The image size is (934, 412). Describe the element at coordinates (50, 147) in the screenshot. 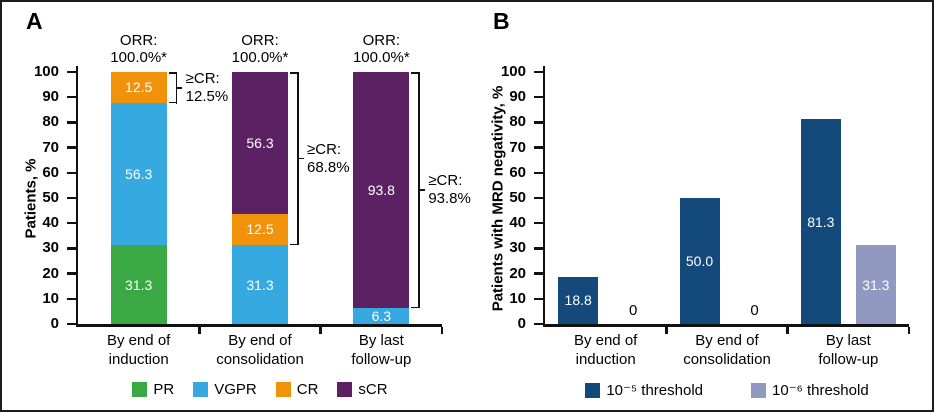

I see `y-axis-tick-label: 70` at that location.